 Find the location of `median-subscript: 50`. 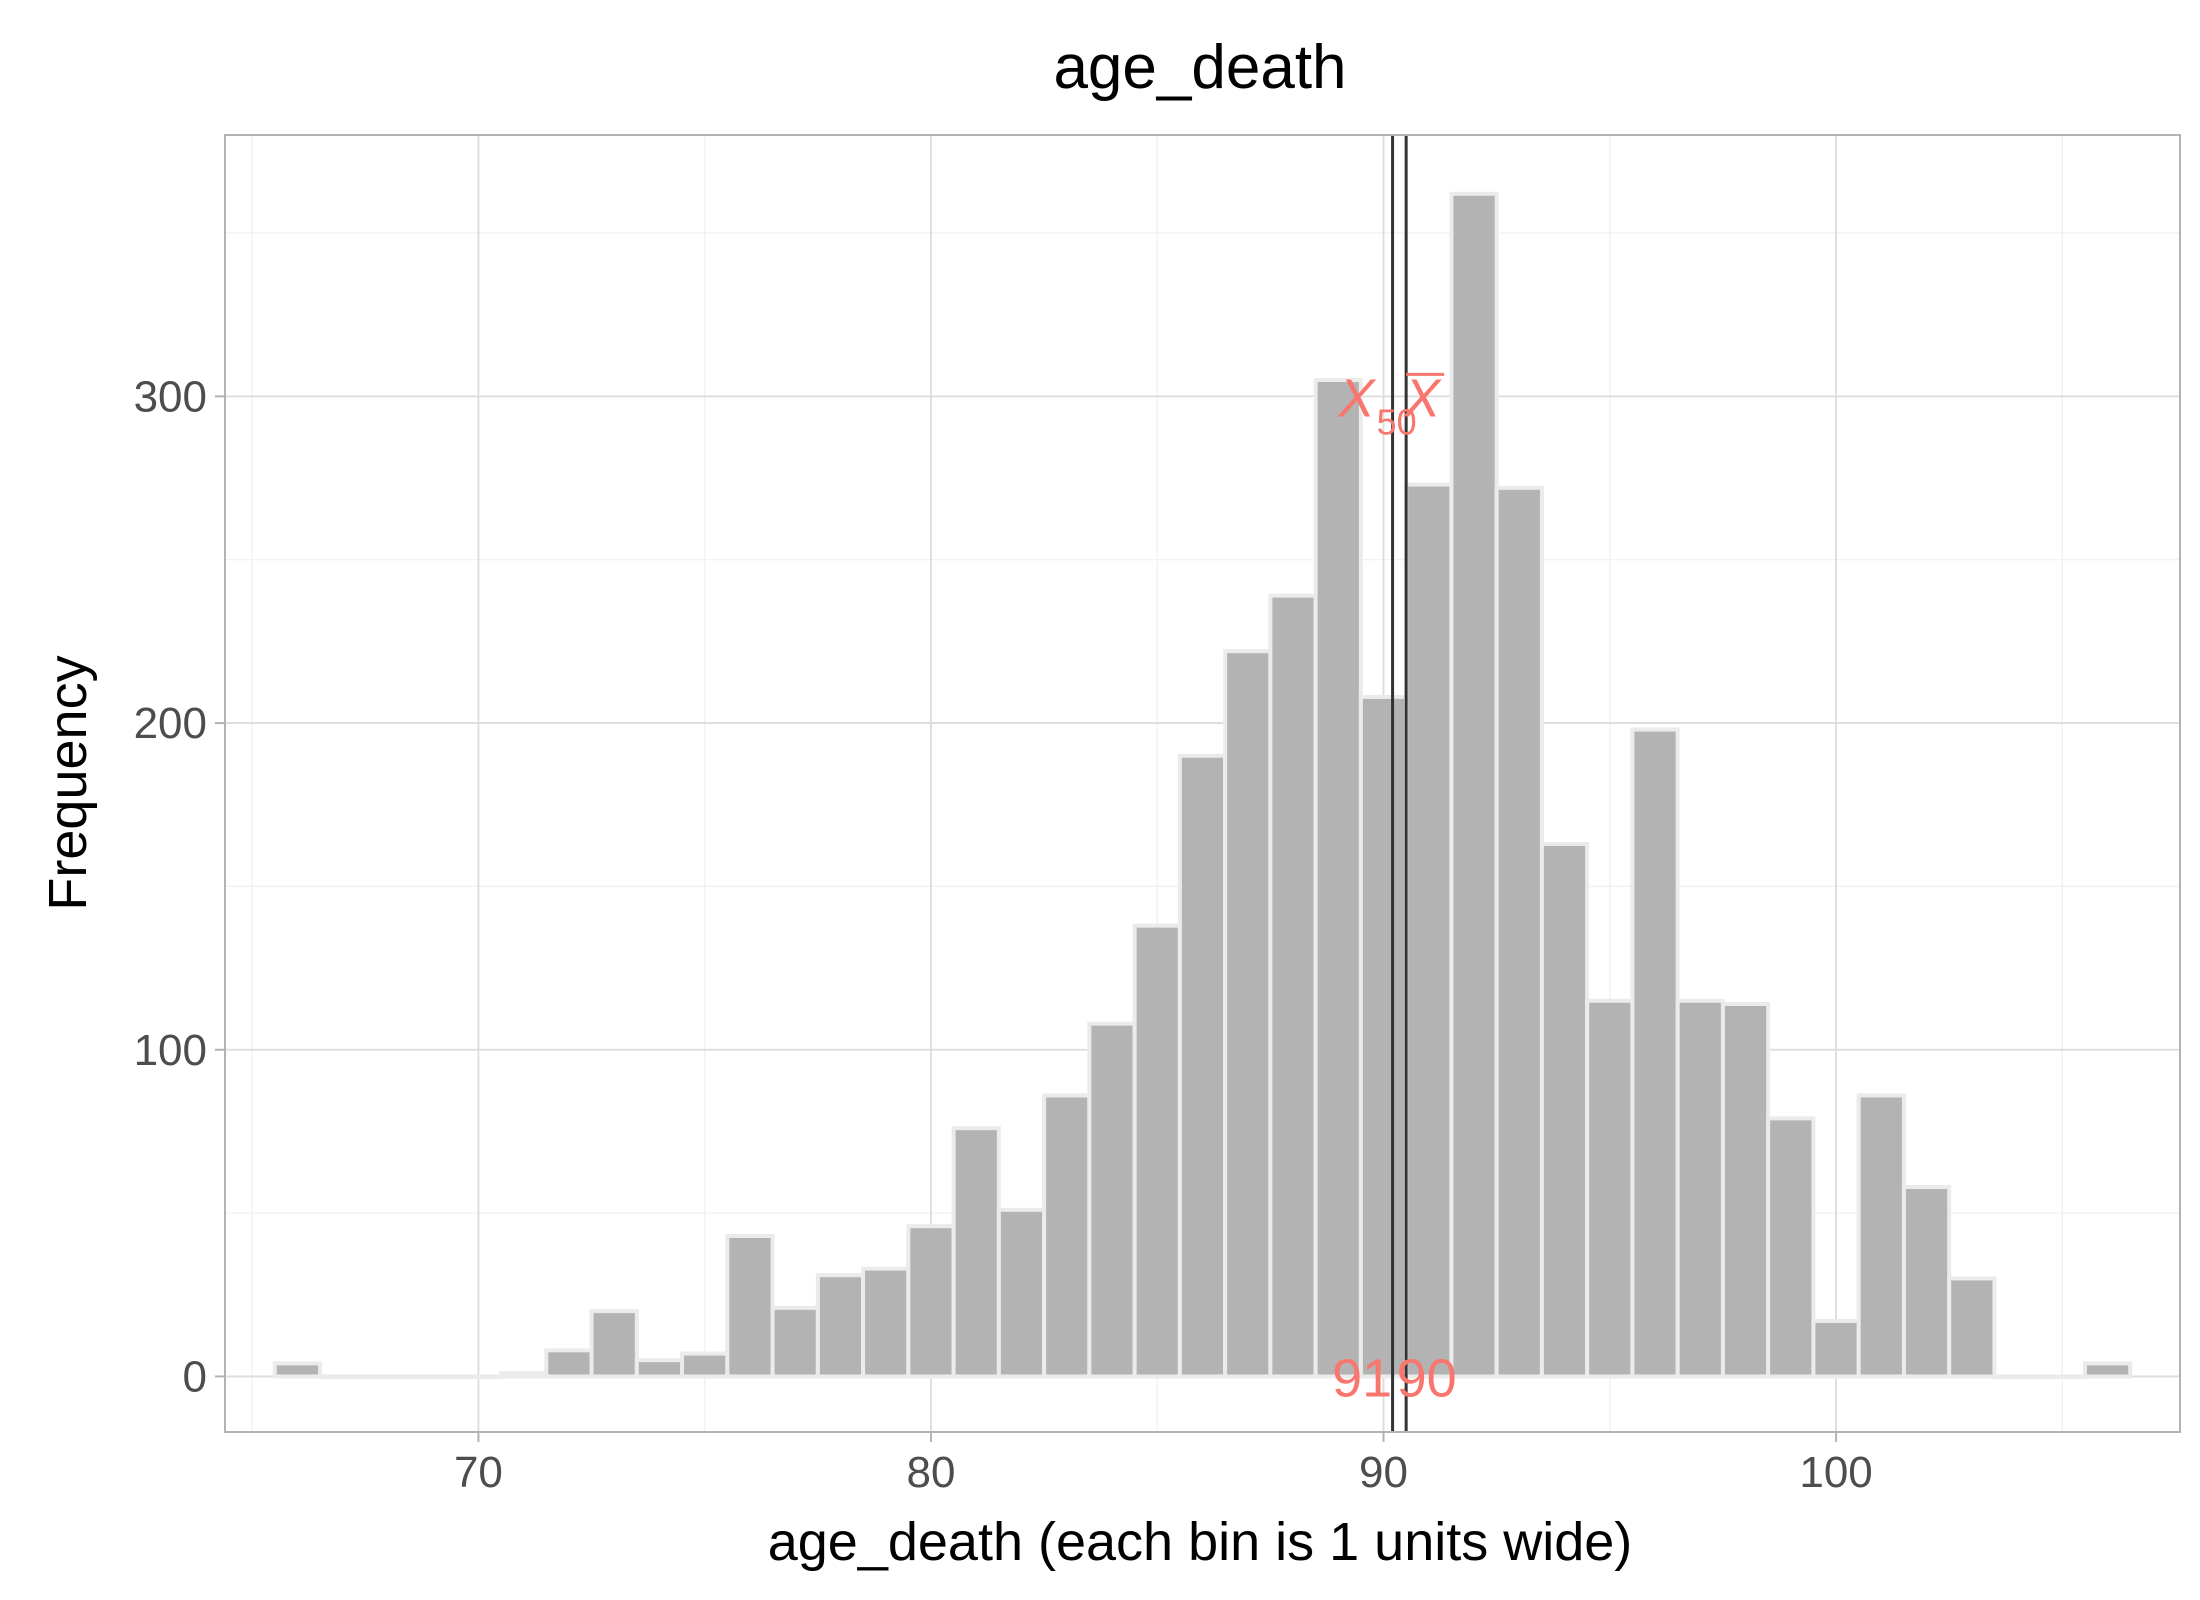

median-subscript: 50 is located at coordinates (1397, 421).